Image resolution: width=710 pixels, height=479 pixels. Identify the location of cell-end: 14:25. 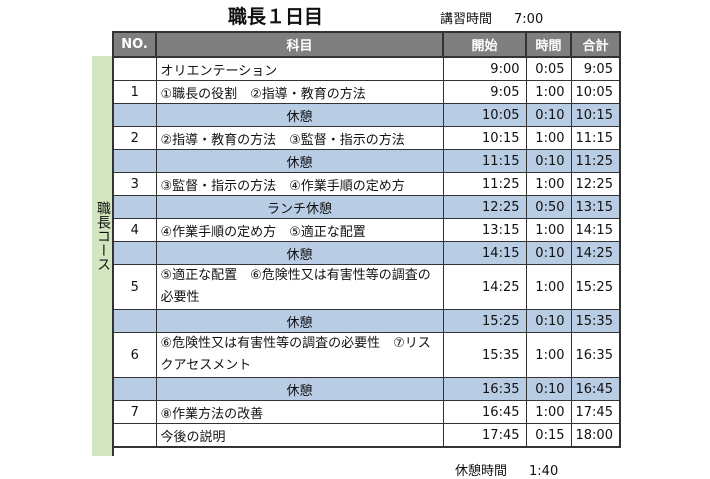
(595, 253).